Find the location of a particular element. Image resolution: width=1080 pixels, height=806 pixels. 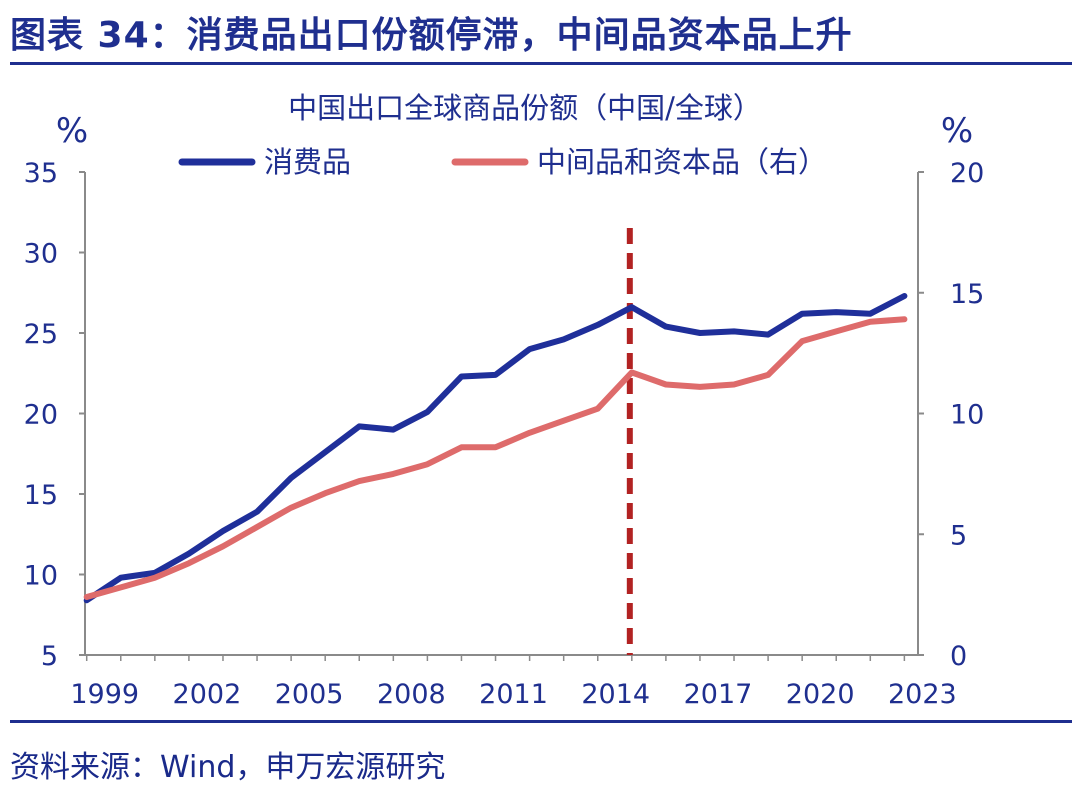

x-tick-label: 2014 is located at coordinates (615, 694).